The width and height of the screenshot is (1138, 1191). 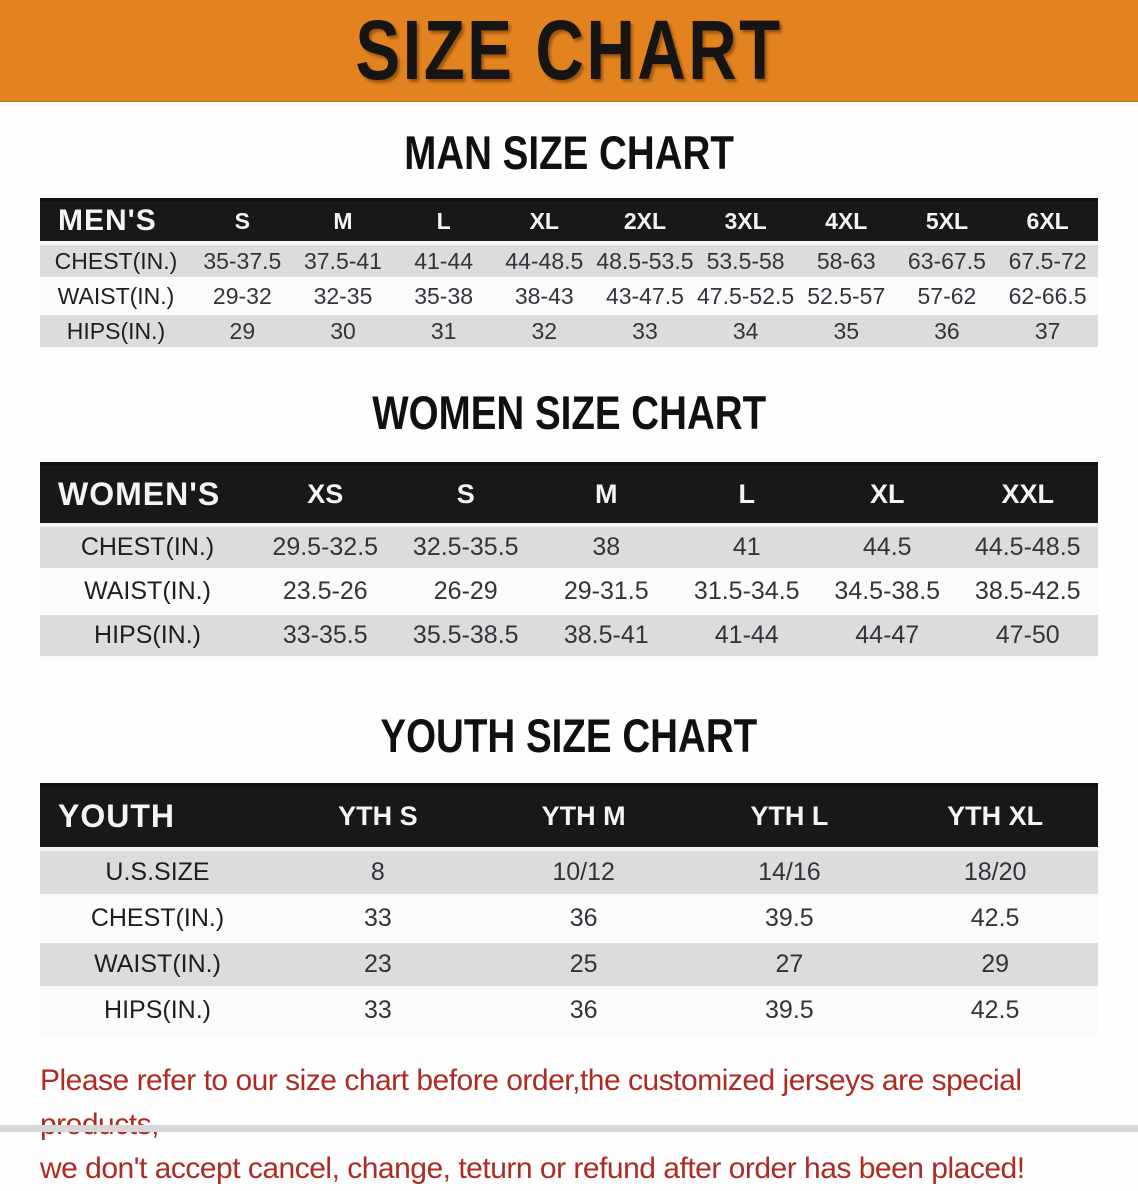 What do you see at coordinates (887, 635) in the screenshot?
I see `size-value-cell: 44-47` at bounding box center [887, 635].